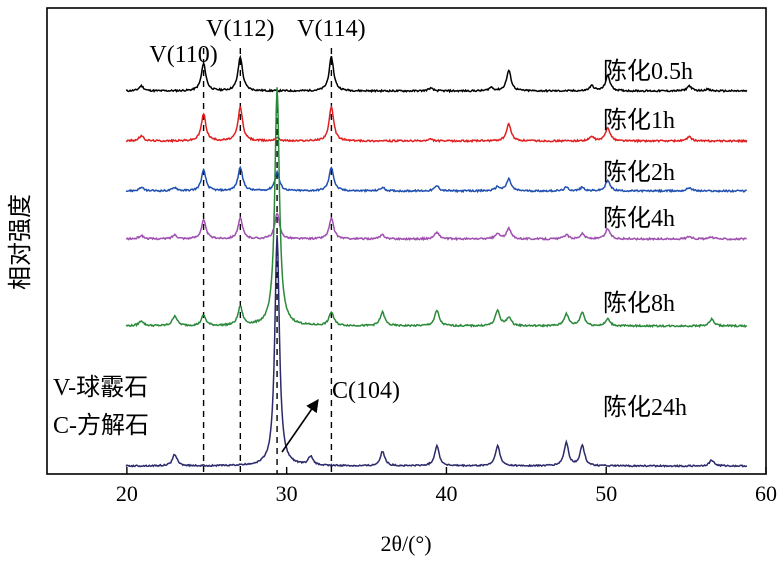  I want to click on x-tick-label: 30, so click(287, 493).